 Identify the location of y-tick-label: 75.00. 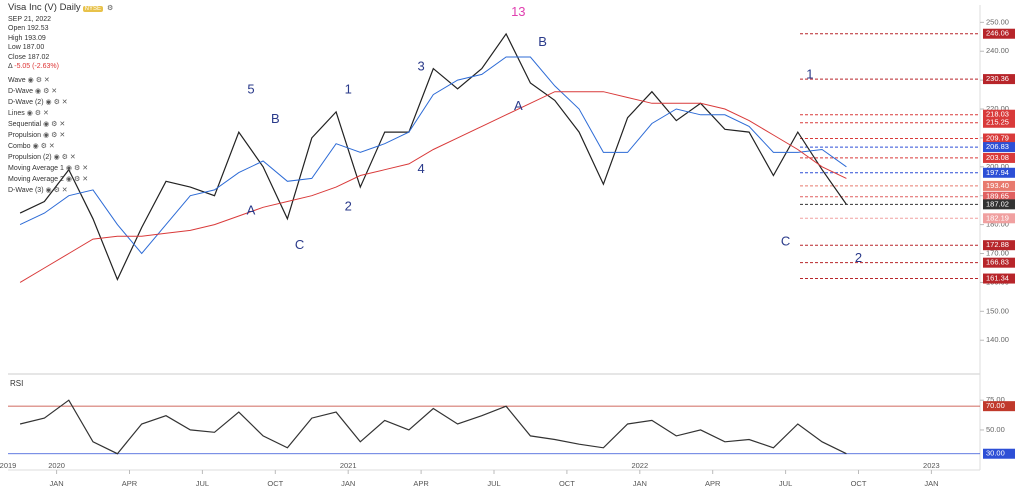
(995, 399).